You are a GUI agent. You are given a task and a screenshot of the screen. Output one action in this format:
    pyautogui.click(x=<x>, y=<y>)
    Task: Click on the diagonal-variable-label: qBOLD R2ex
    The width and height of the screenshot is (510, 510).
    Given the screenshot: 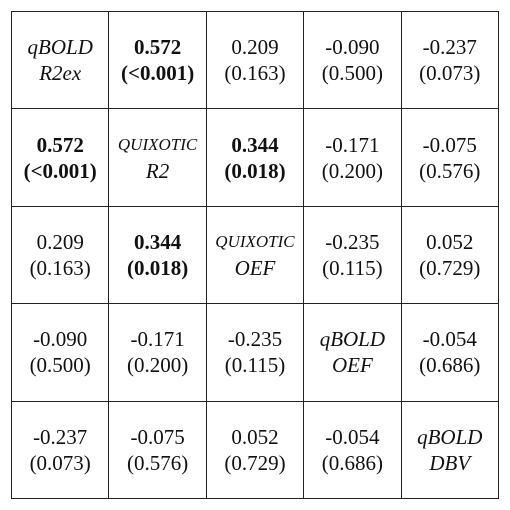 What is the action you would take?
    pyautogui.click(x=60, y=60)
    